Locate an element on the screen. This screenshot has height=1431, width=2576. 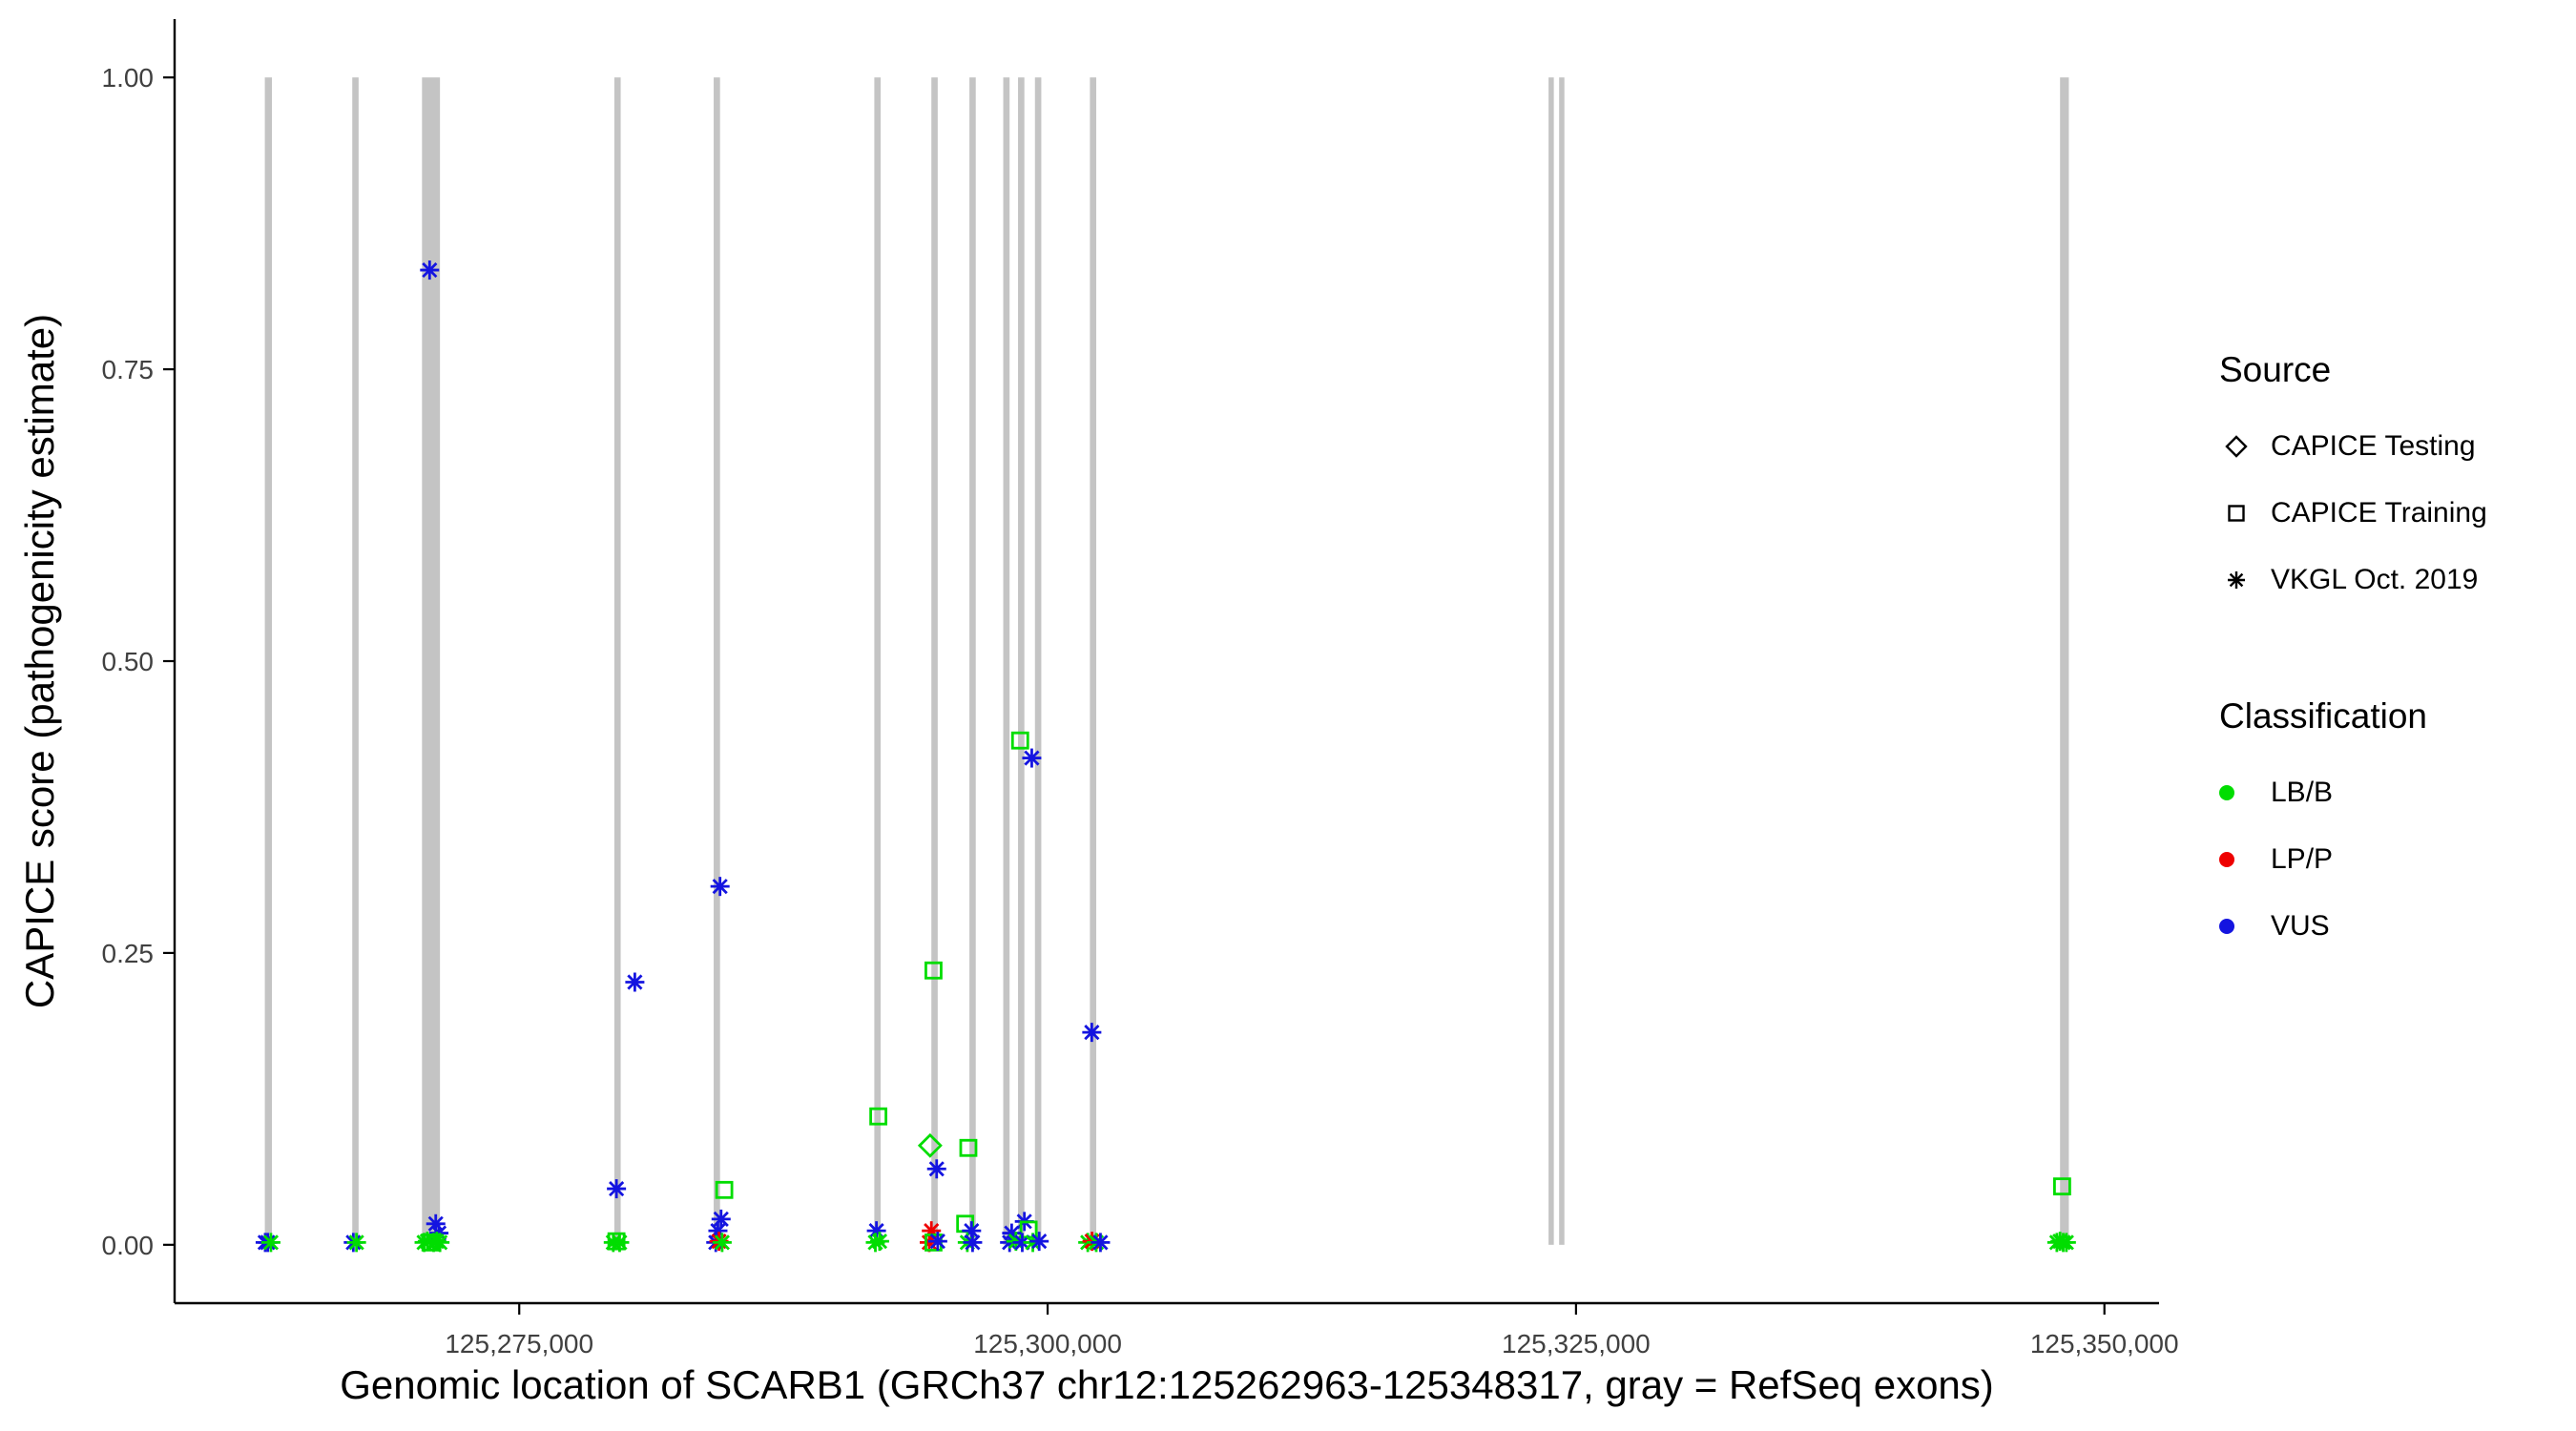
legend-item-label: LP/P is located at coordinates (2302, 859).